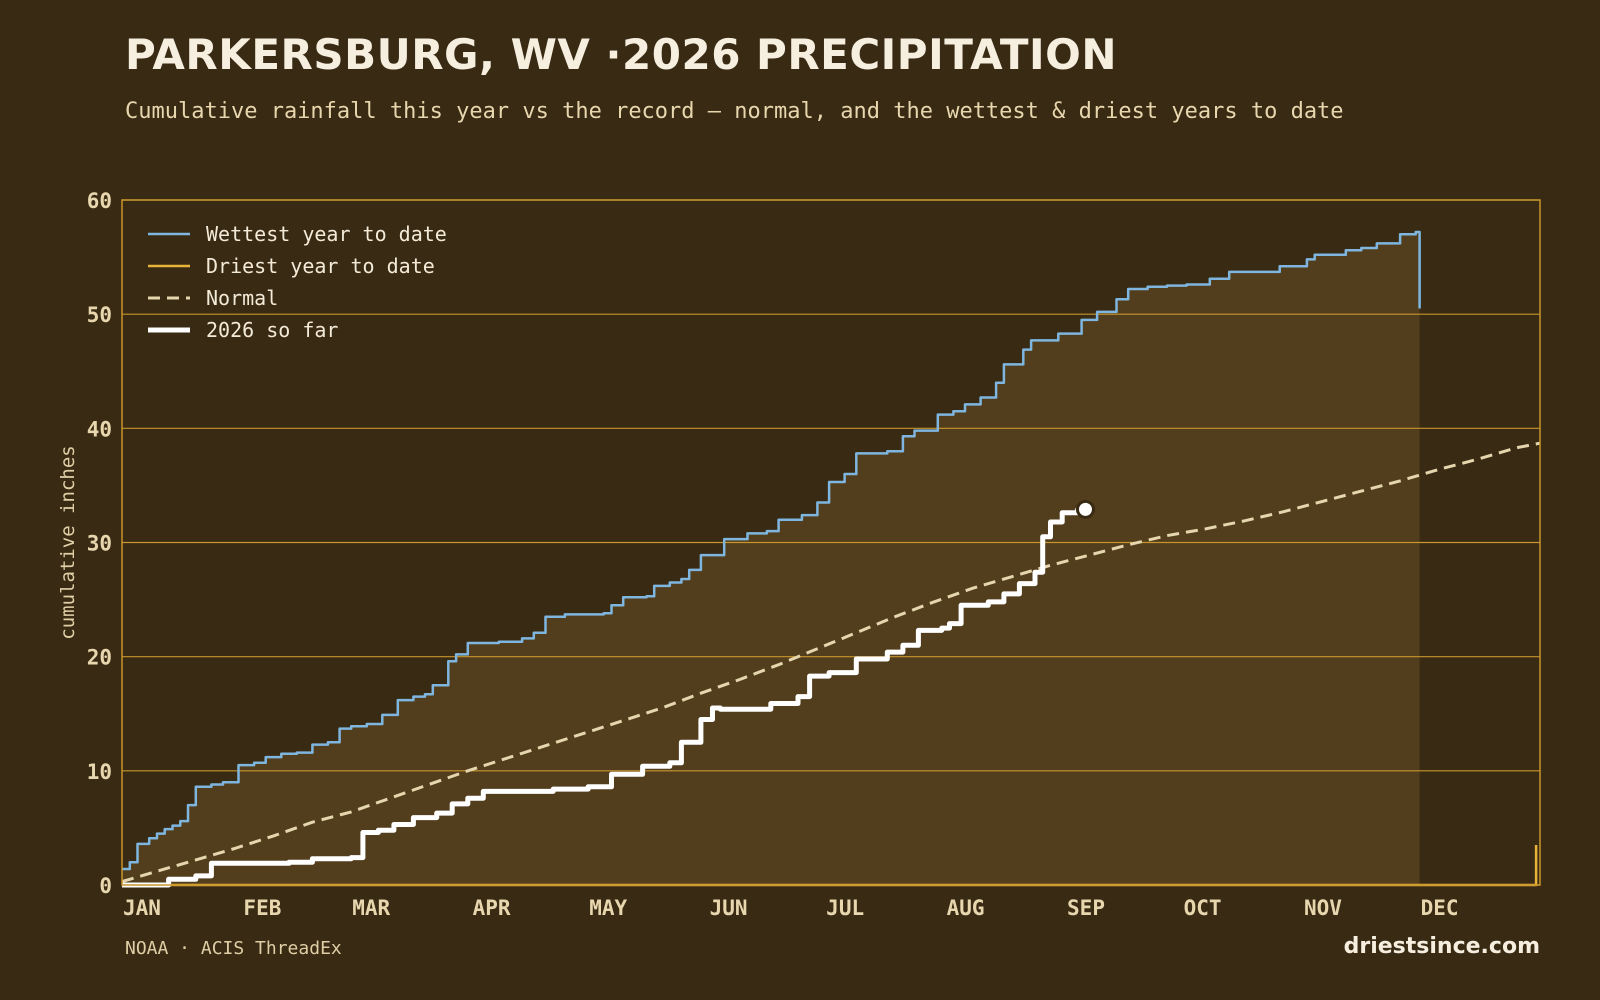 The height and width of the screenshot is (1000, 1600). I want to click on x-tick-label: JAN, so click(142, 908).